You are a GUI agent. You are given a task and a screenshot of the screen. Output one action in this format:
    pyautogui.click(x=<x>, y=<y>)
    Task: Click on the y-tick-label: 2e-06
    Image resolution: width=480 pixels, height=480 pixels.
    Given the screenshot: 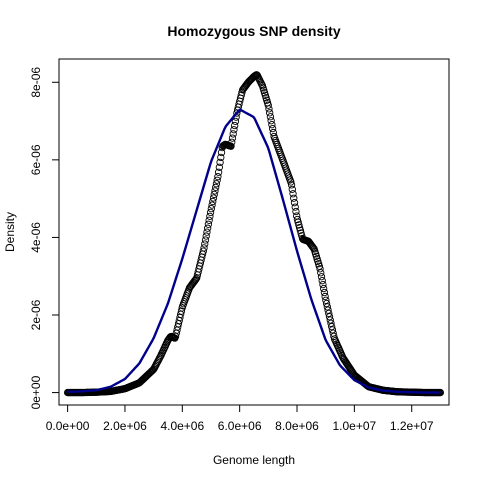 What is the action you would take?
    pyautogui.click(x=36, y=314)
    